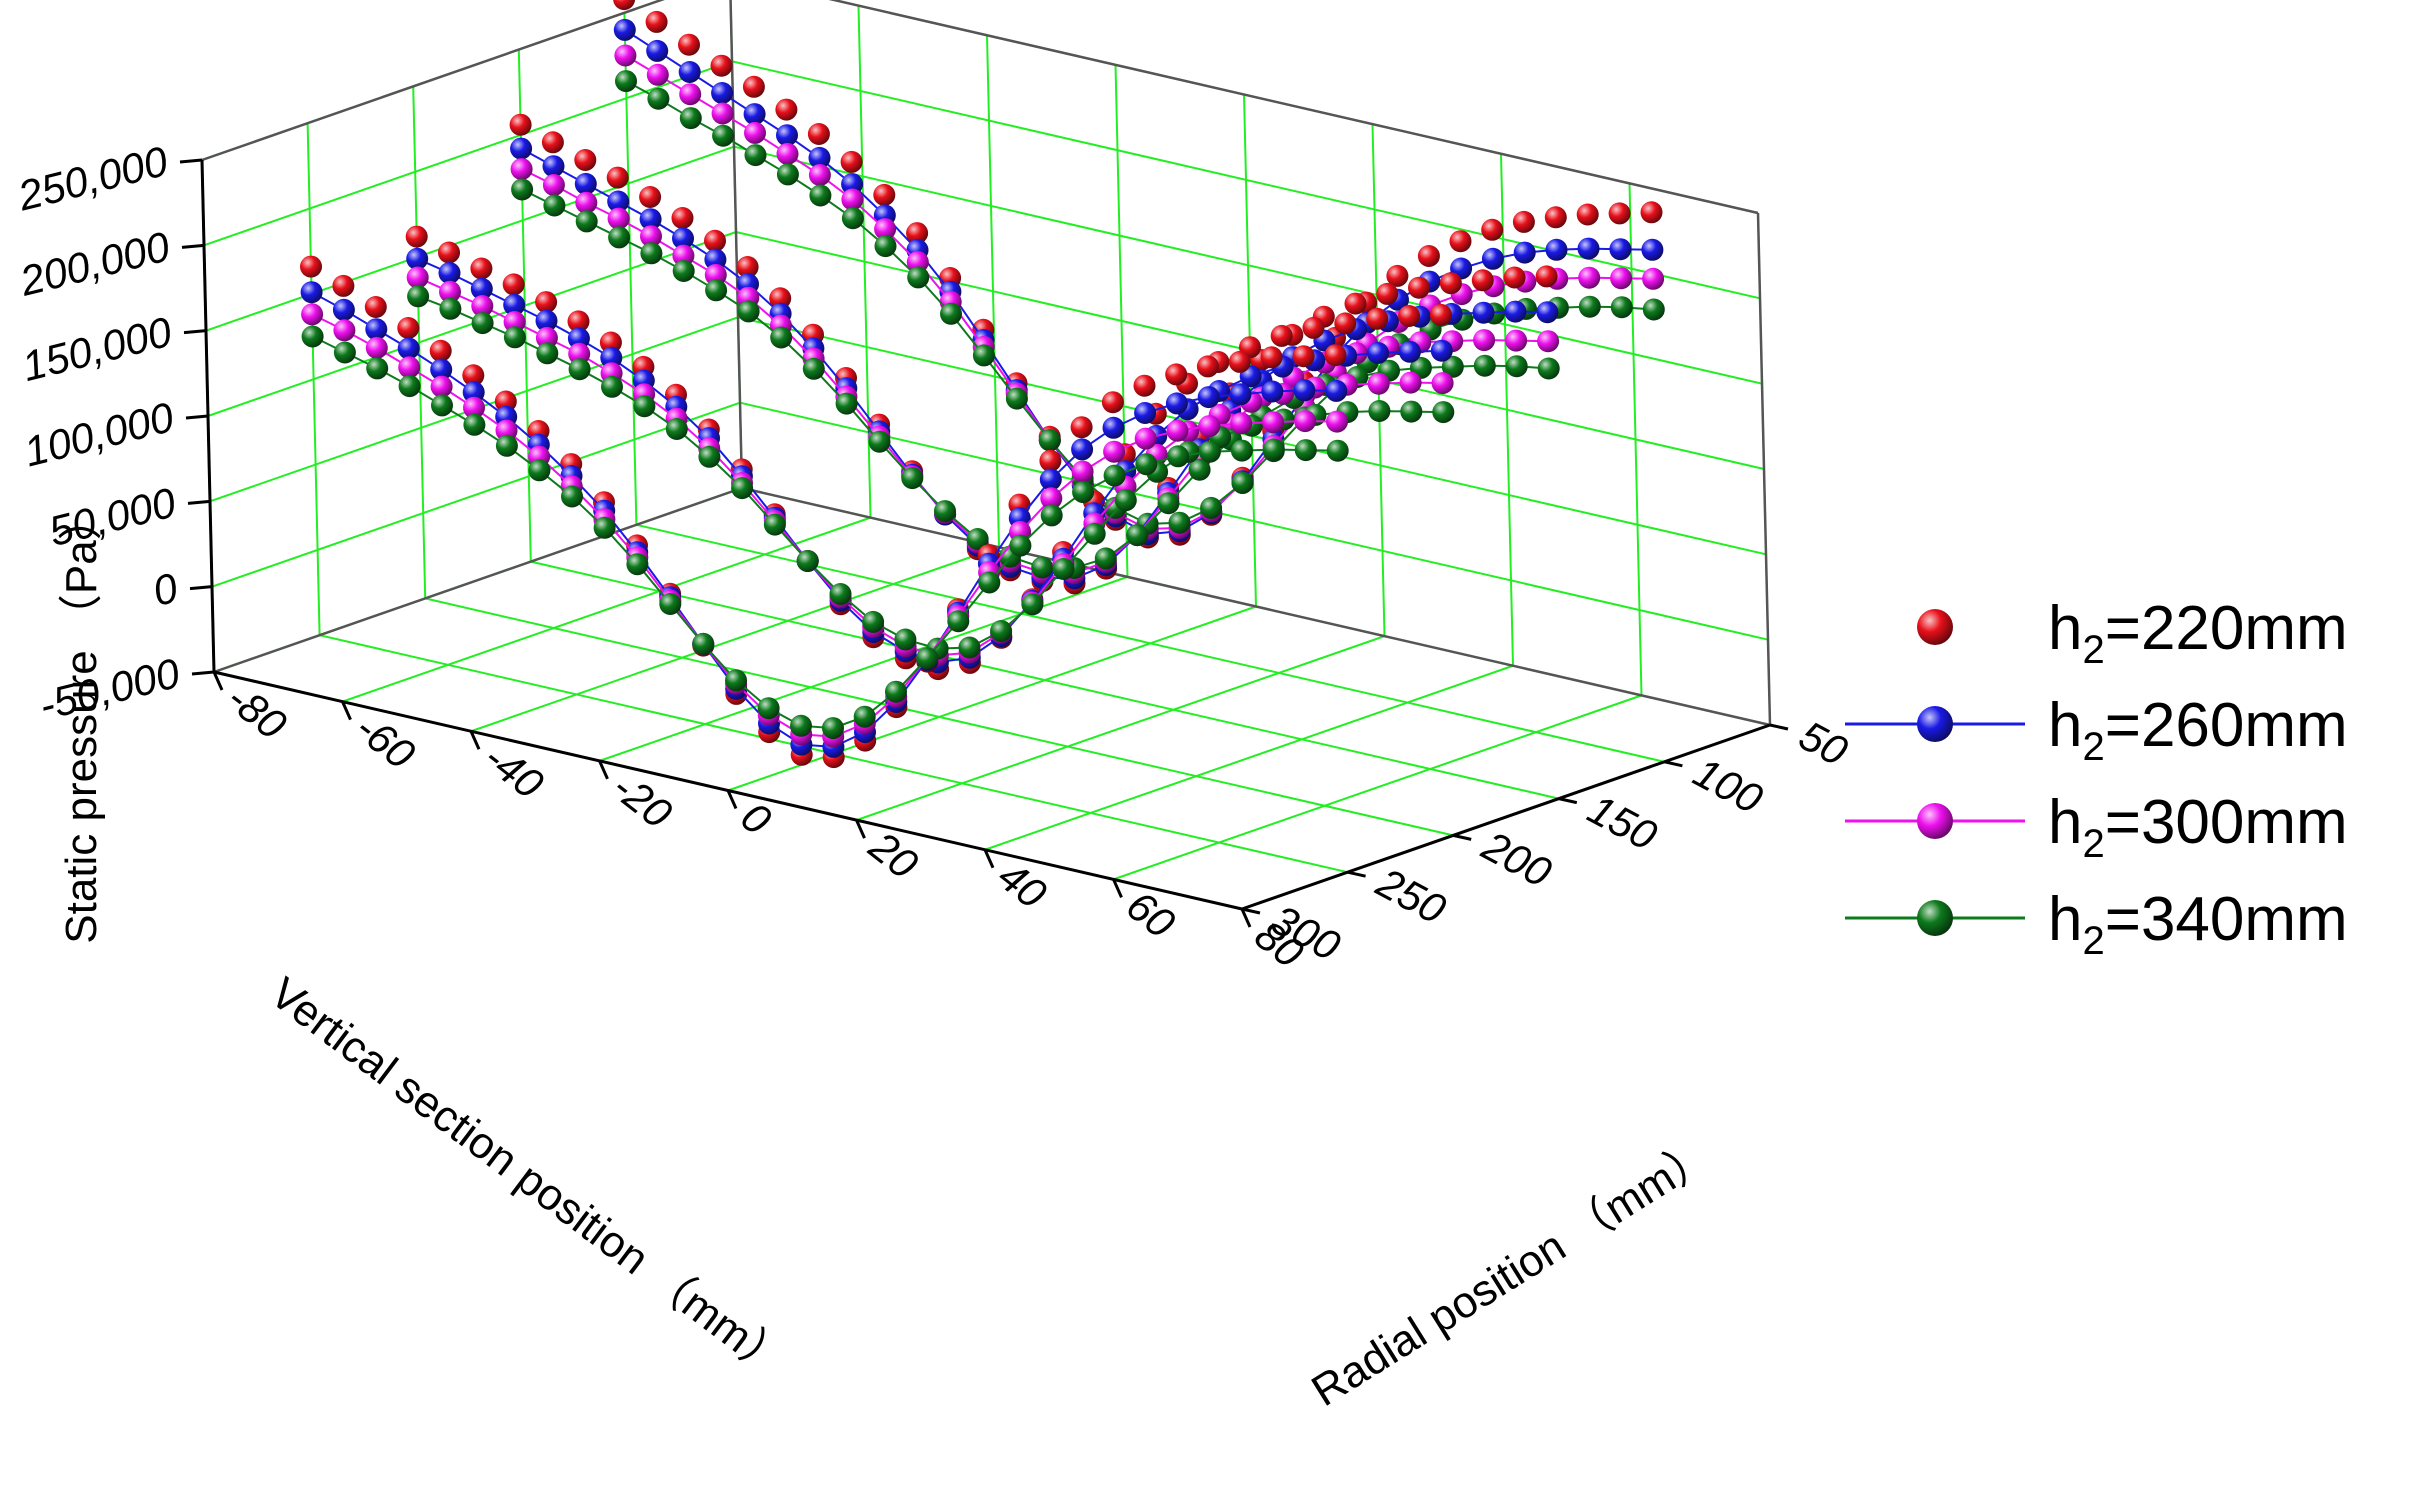 This screenshot has height=1495, width=2417. I want to click on legend-label: h2=220mm, so click(2198, 633).